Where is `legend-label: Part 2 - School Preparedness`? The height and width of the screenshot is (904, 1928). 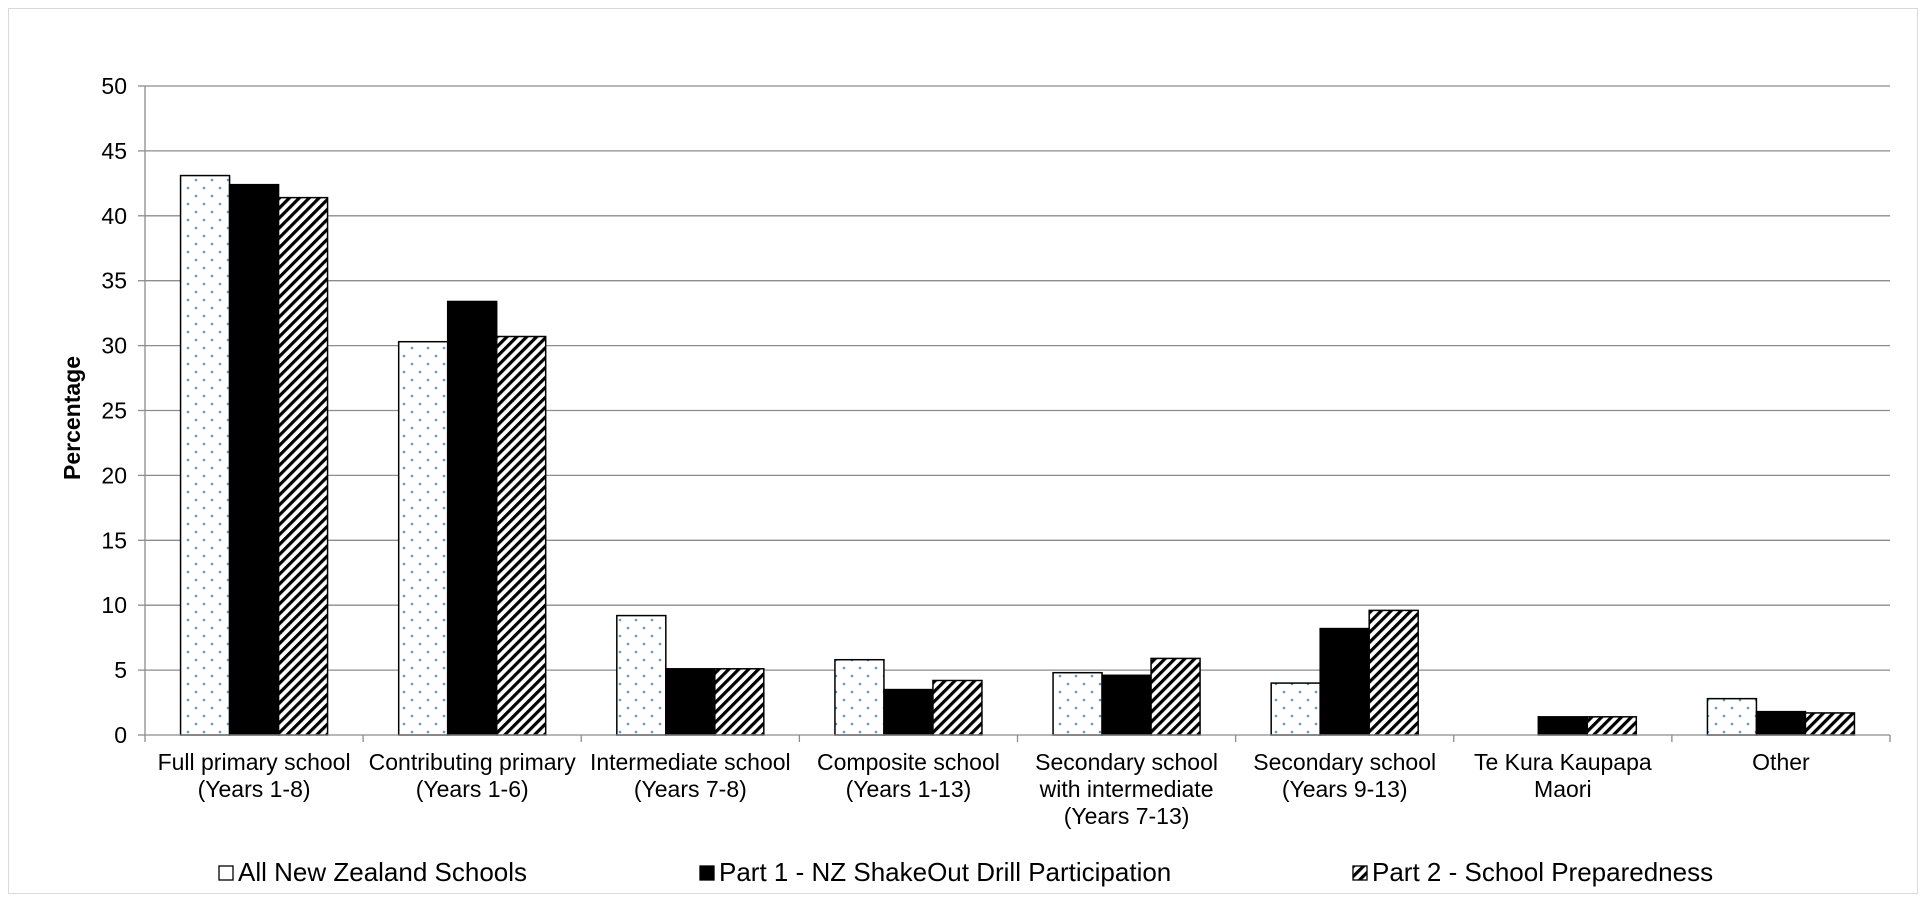
legend-label: Part 2 - School Preparedness is located at coordinates (1542, 872).